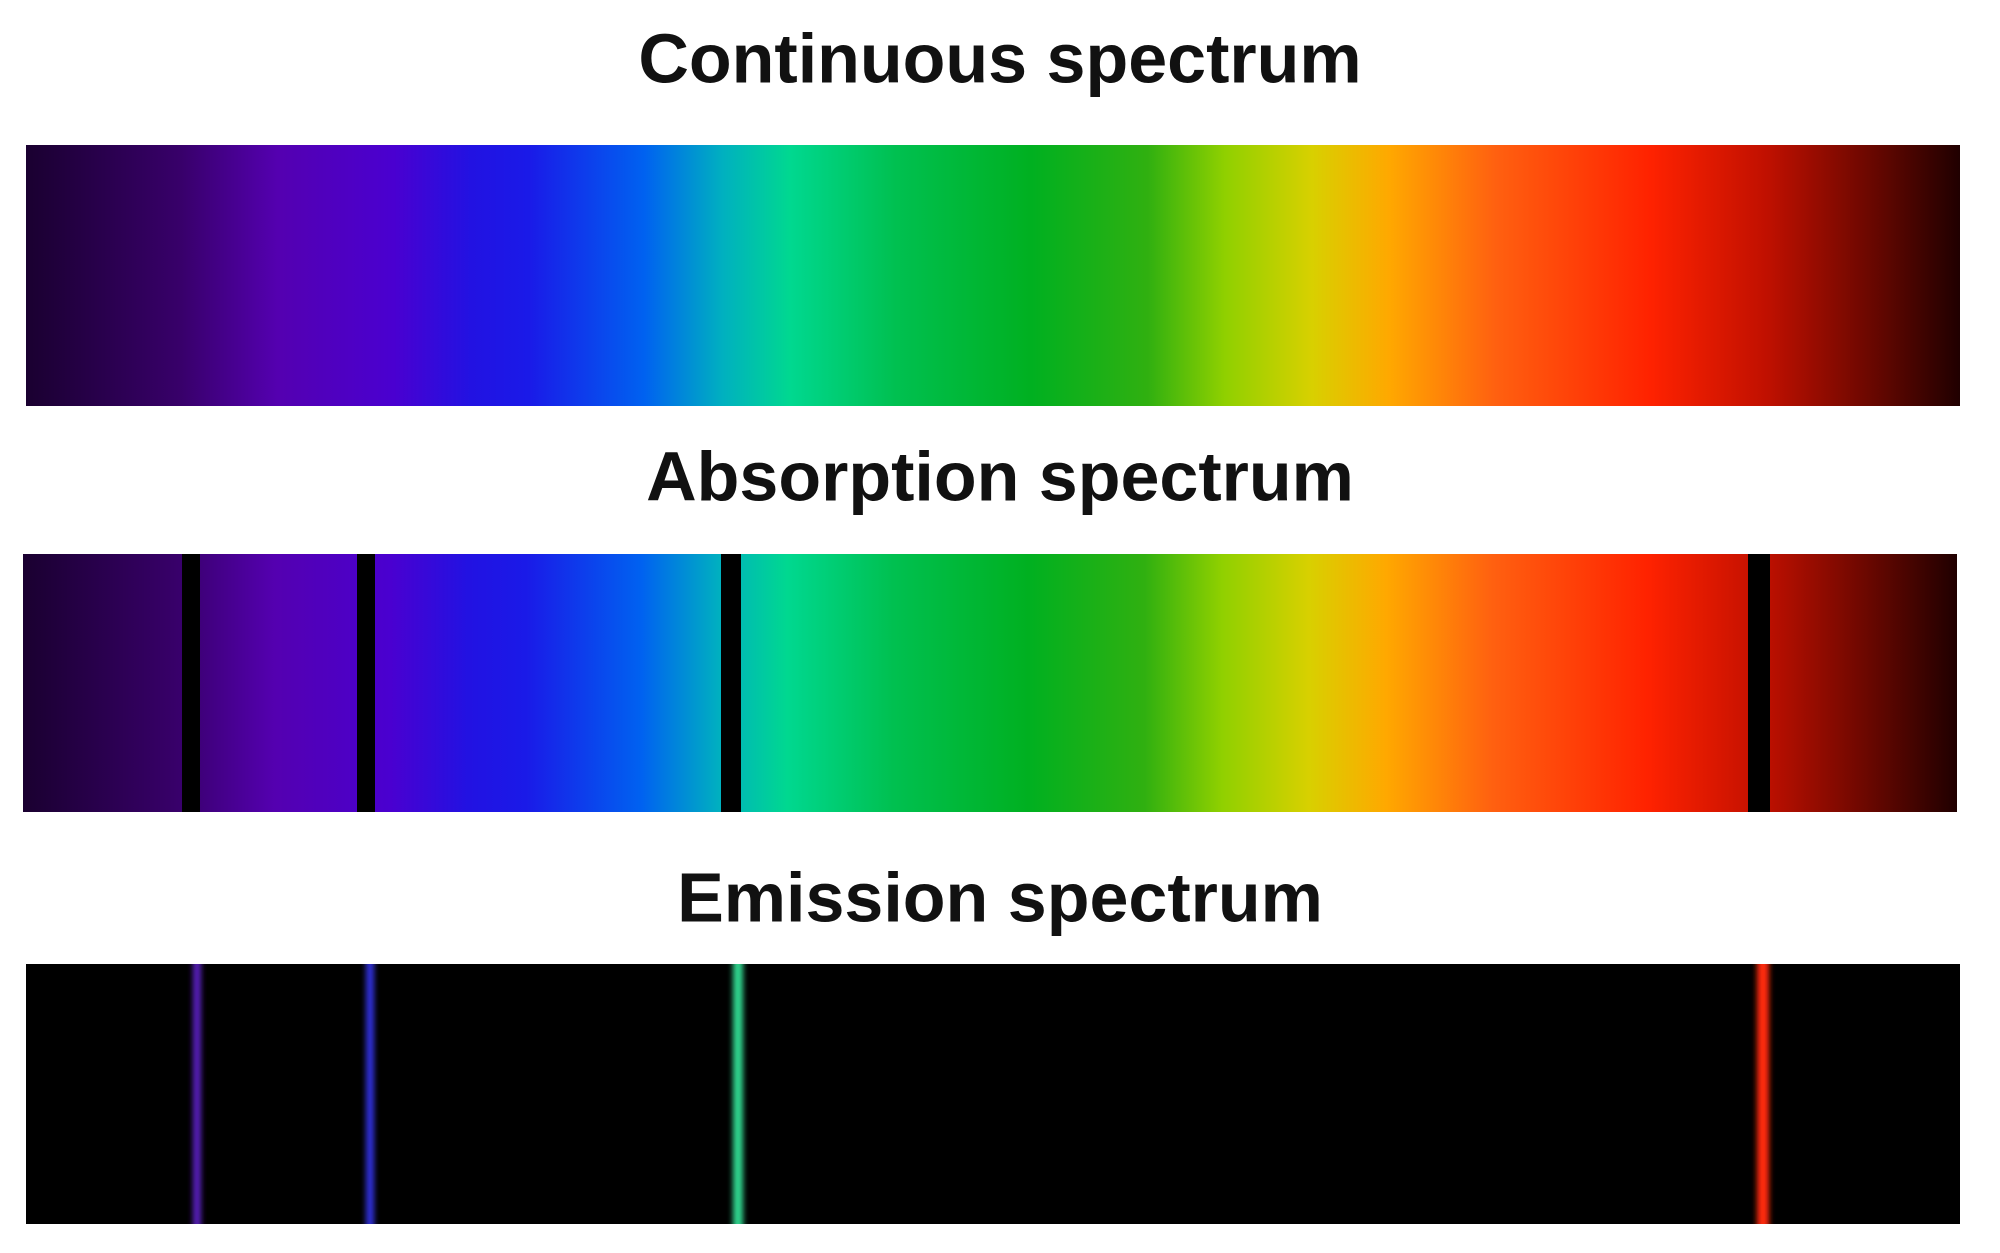  What do you see at coordinates (999, 58) in the screenshot?
I see `panel-title: Continuous spectrum` at bounding box center [999, 58].